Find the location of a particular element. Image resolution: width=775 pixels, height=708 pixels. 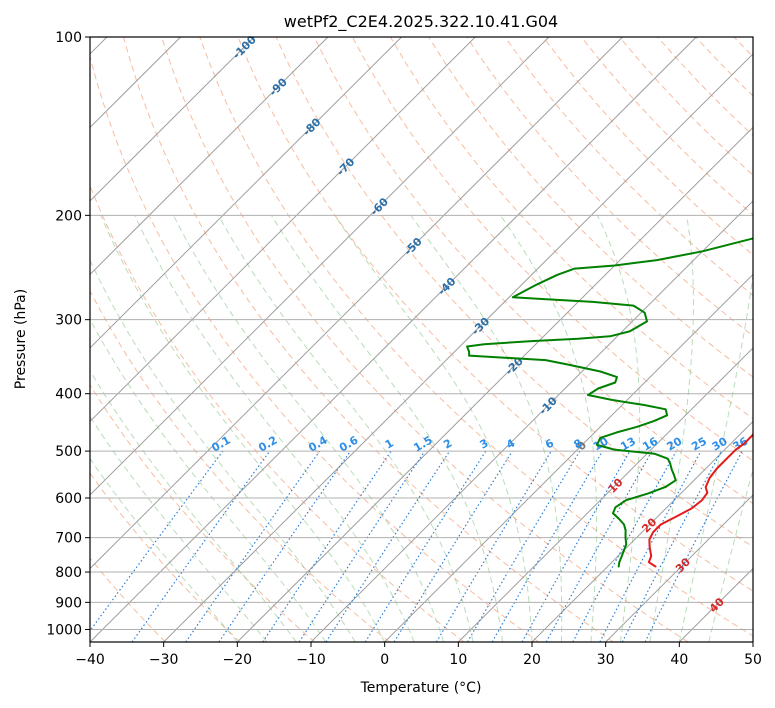

x-tick-label: −10 is located at coordinates (311, 660).